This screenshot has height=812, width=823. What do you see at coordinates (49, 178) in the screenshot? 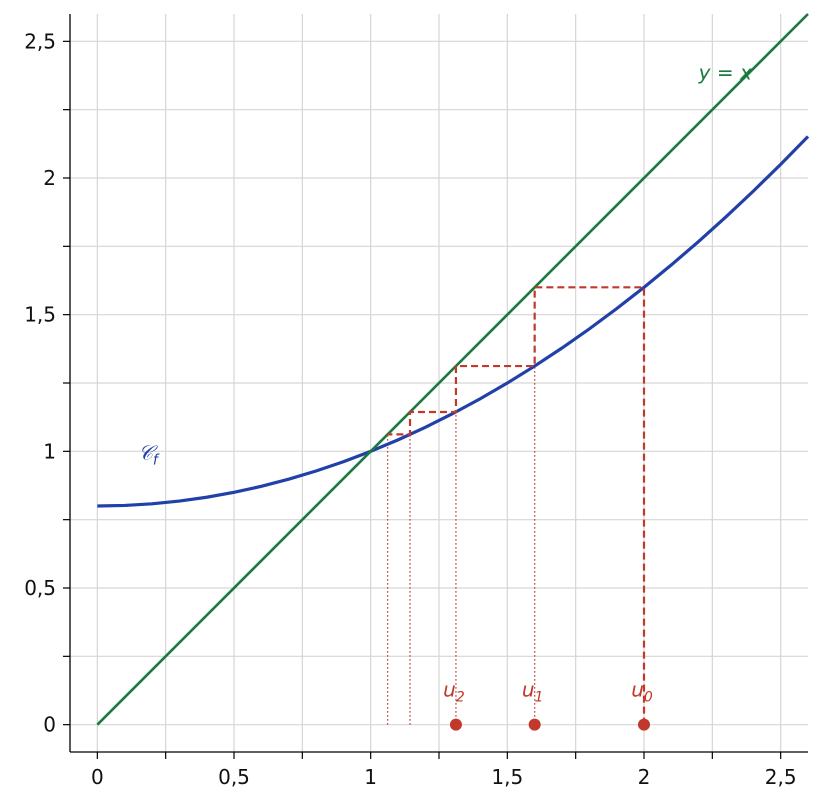
I see `y-tick-label: 2` at bounding box center [49, 178].